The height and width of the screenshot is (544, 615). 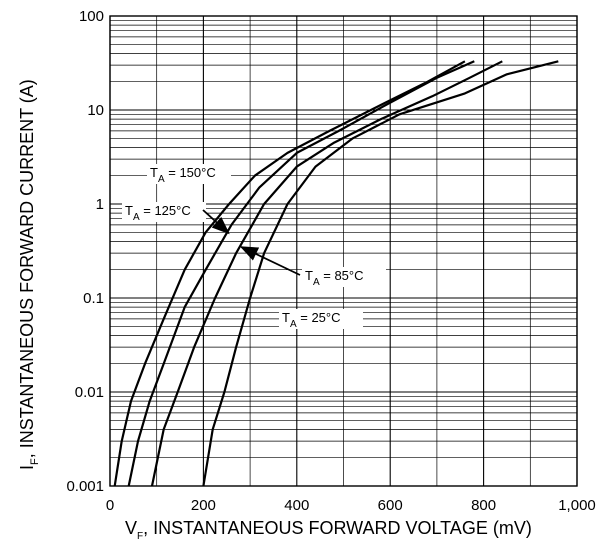 What do you see at coordinates (89, 392) in the screenshot?
I see `y-tick-label: 0.01` at bounding box center [89, 392].